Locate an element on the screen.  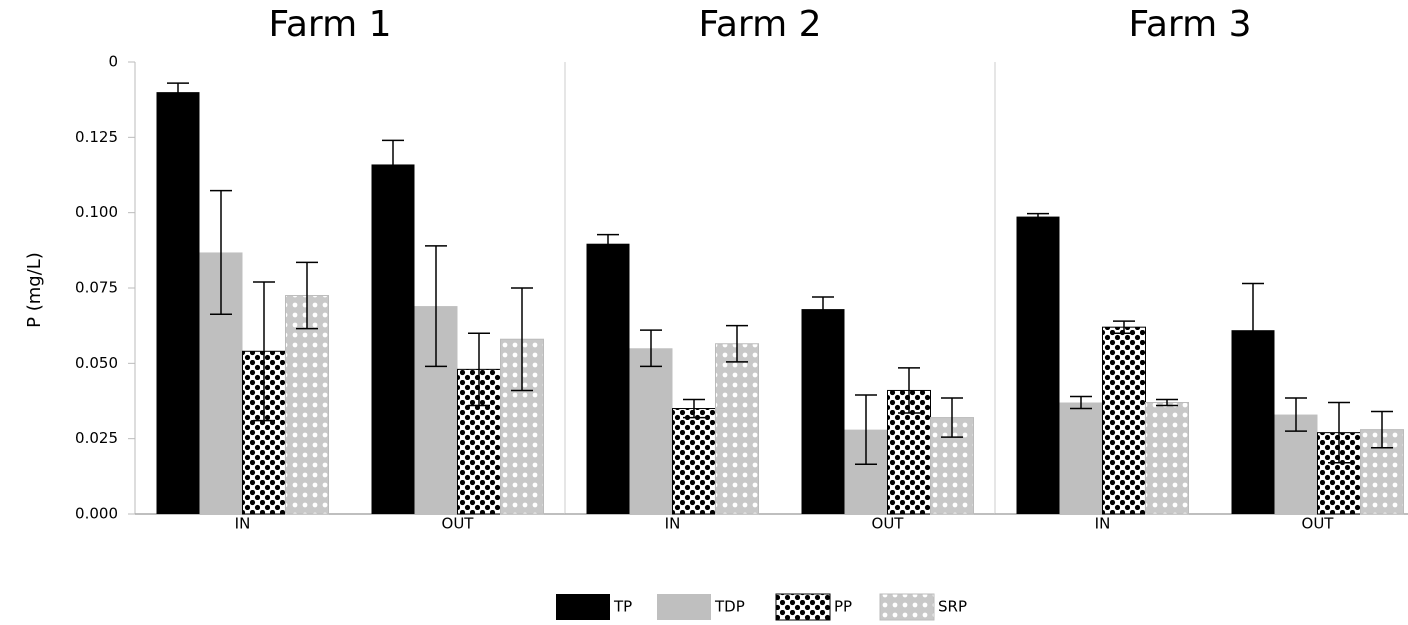
legend-label: SRP is located at coordinates (952, 607).